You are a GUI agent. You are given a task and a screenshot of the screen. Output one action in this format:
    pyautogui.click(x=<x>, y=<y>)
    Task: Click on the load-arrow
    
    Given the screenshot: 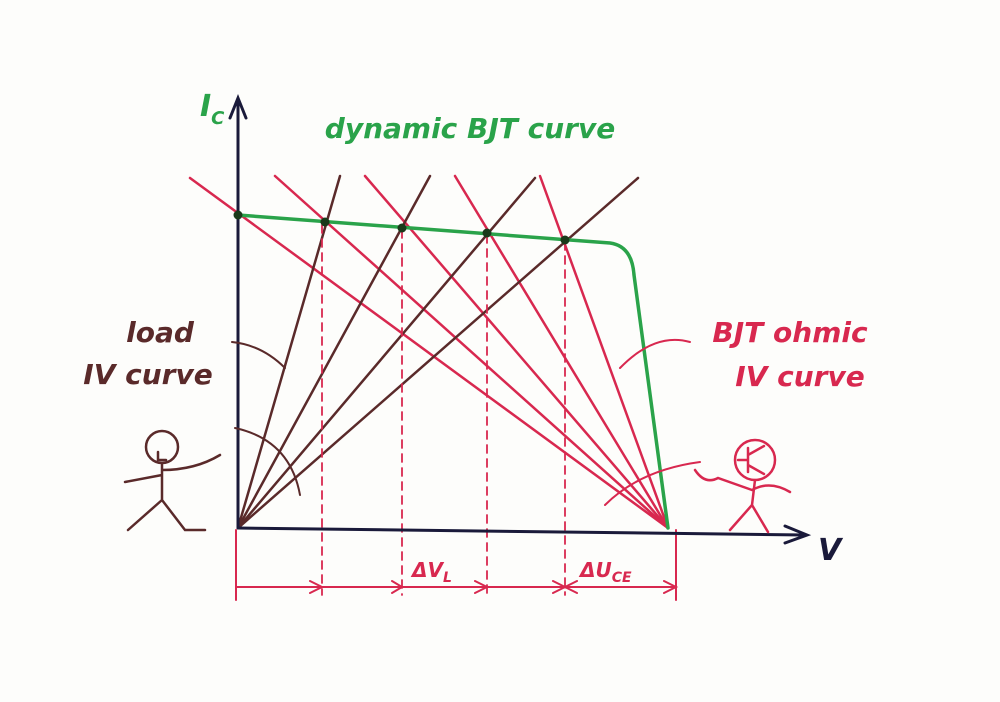 What is the action you would take?
    pyautogui.click(x=267, y=461)
    